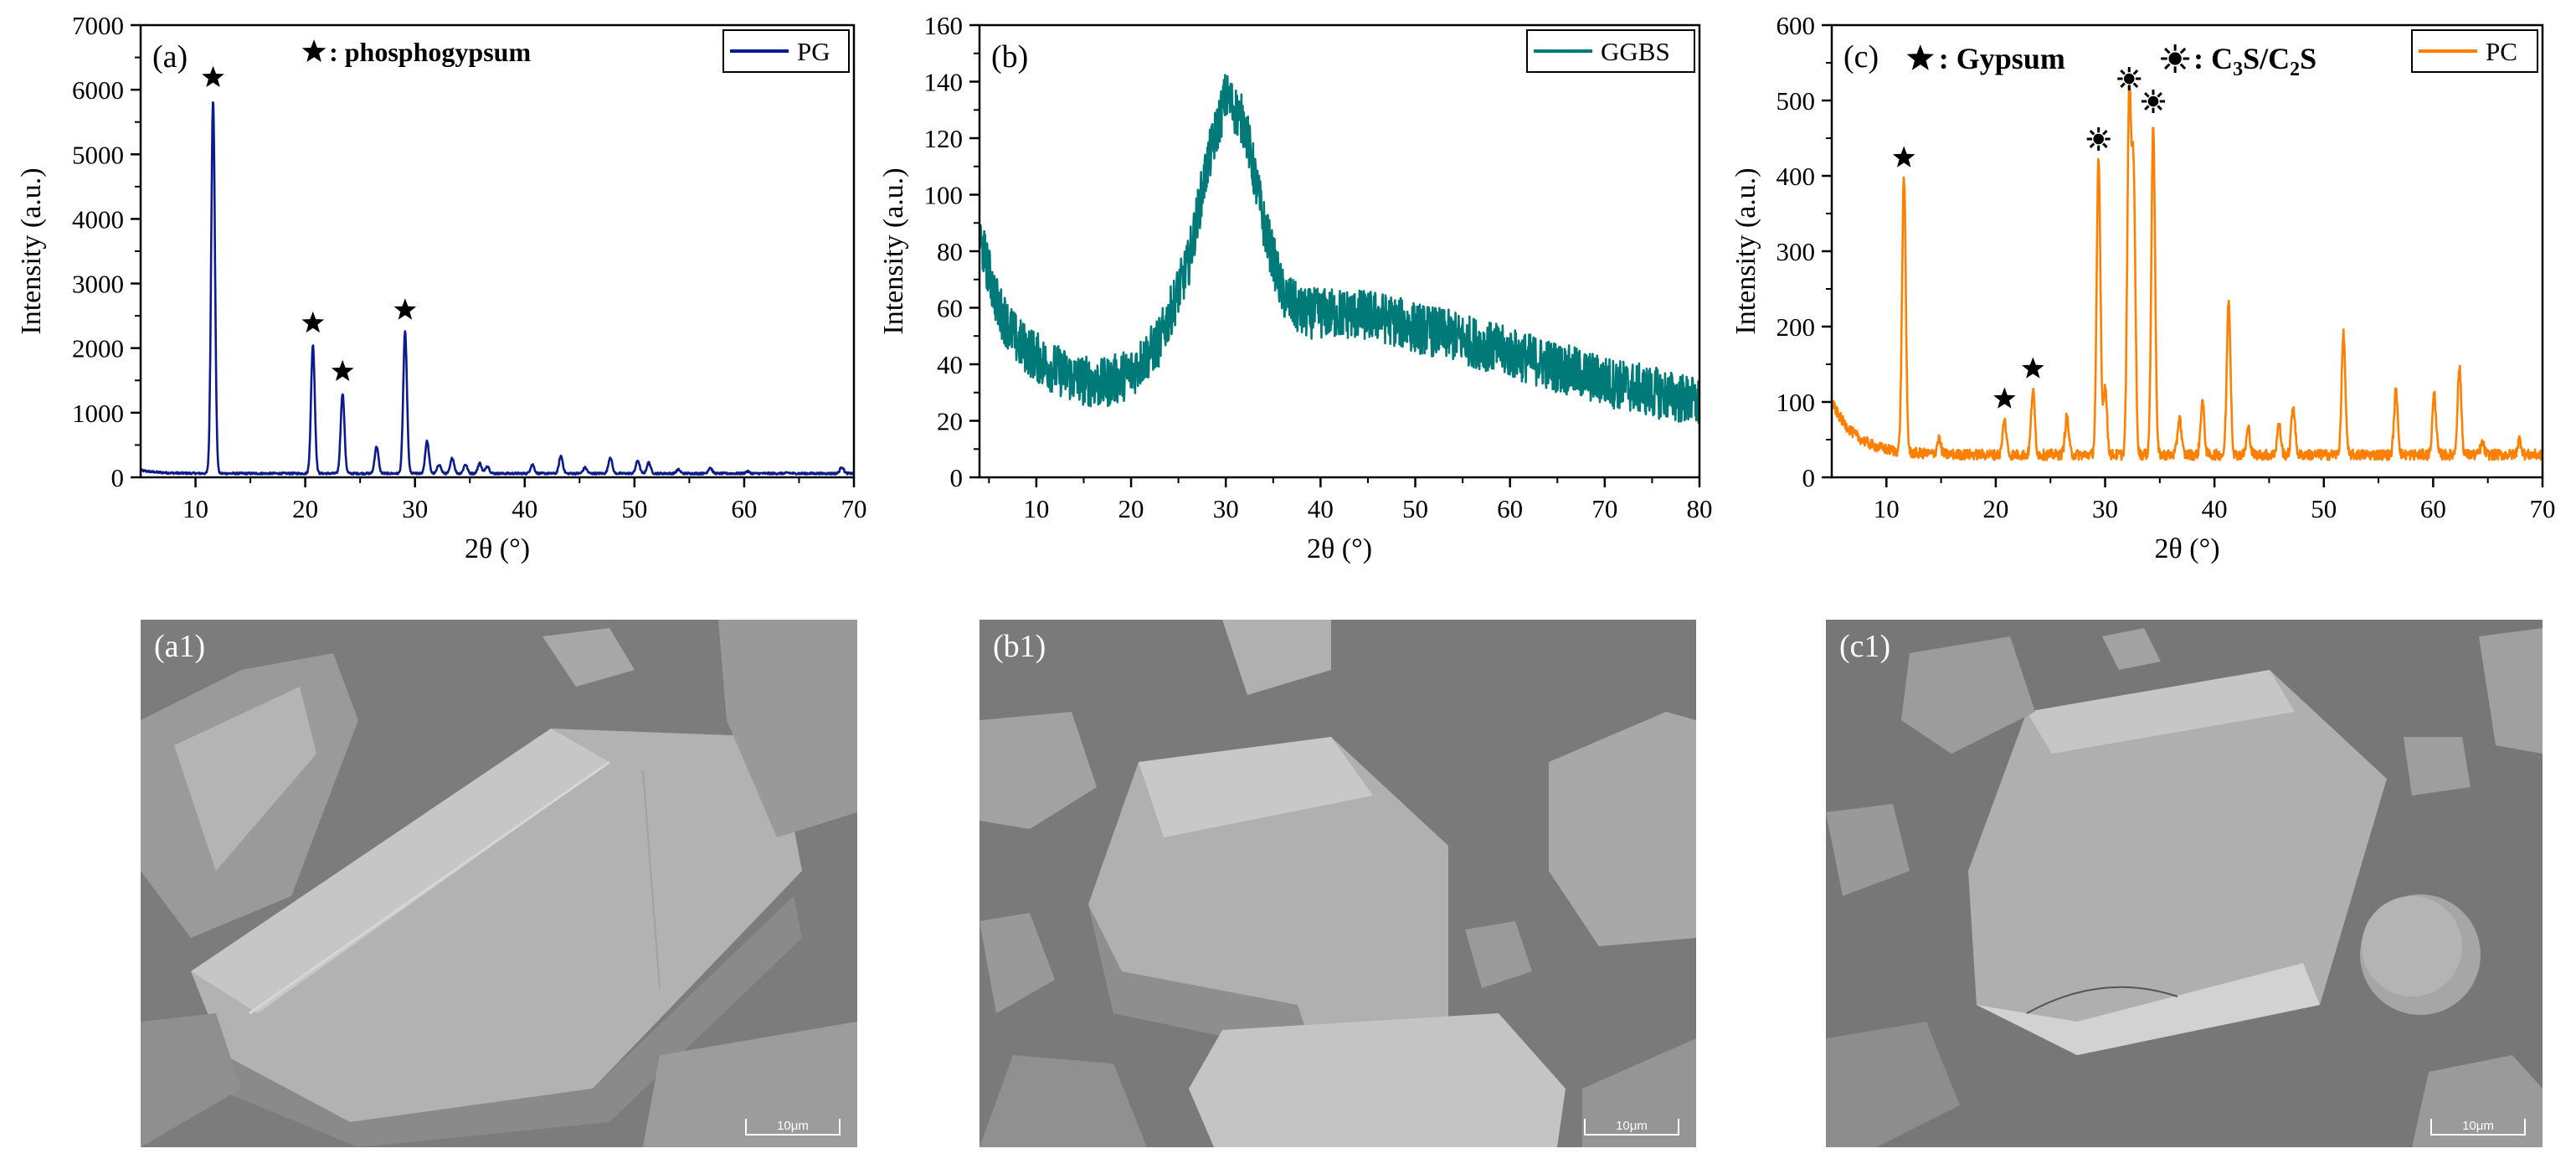 This screenshot has width=2576, height=1164. What do you see at coordinates (430, 52) in the screenshot?
I see `annotation-text: : phosphogypsum` at bounding box center [430, 52].